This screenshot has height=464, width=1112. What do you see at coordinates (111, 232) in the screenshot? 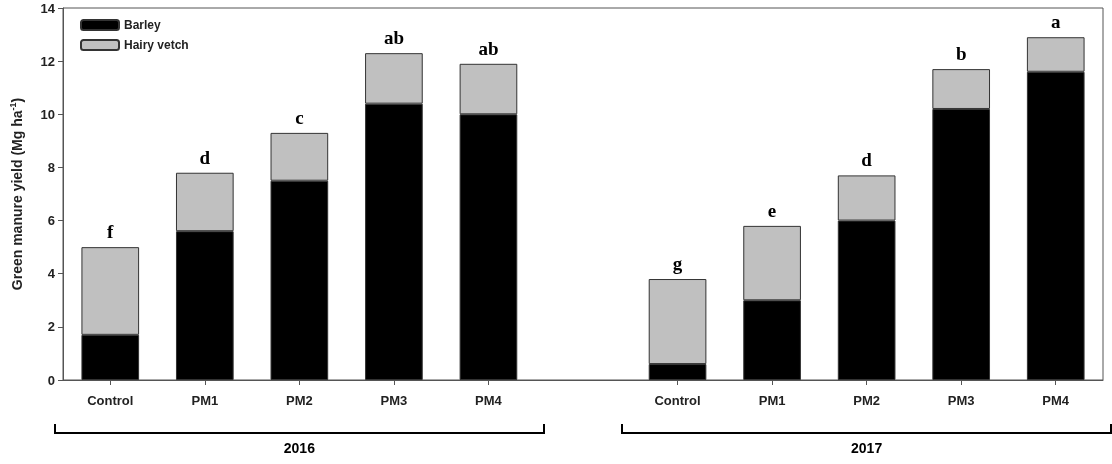
I see `annotation: f` at bounding box center [111, 232].